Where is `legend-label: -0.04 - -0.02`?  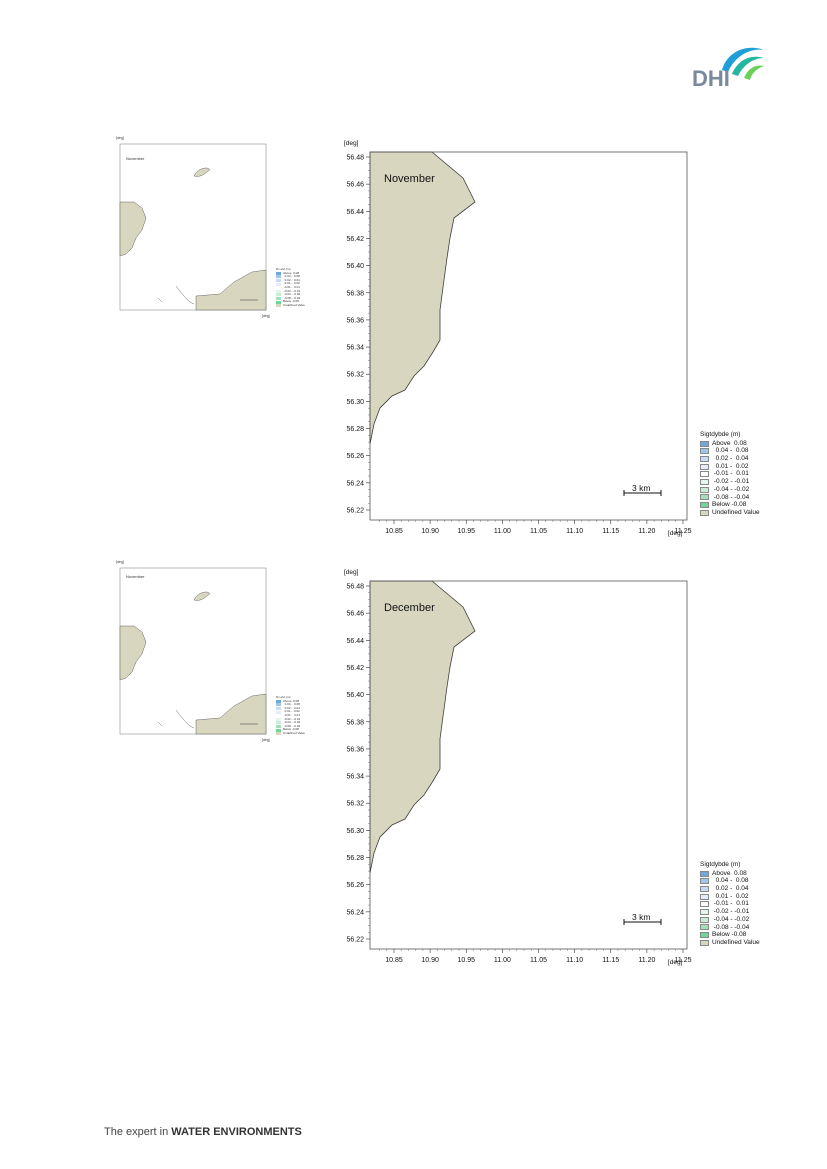
legend-label: -0.04 - -0.02 is located at coordinates (731, 919).